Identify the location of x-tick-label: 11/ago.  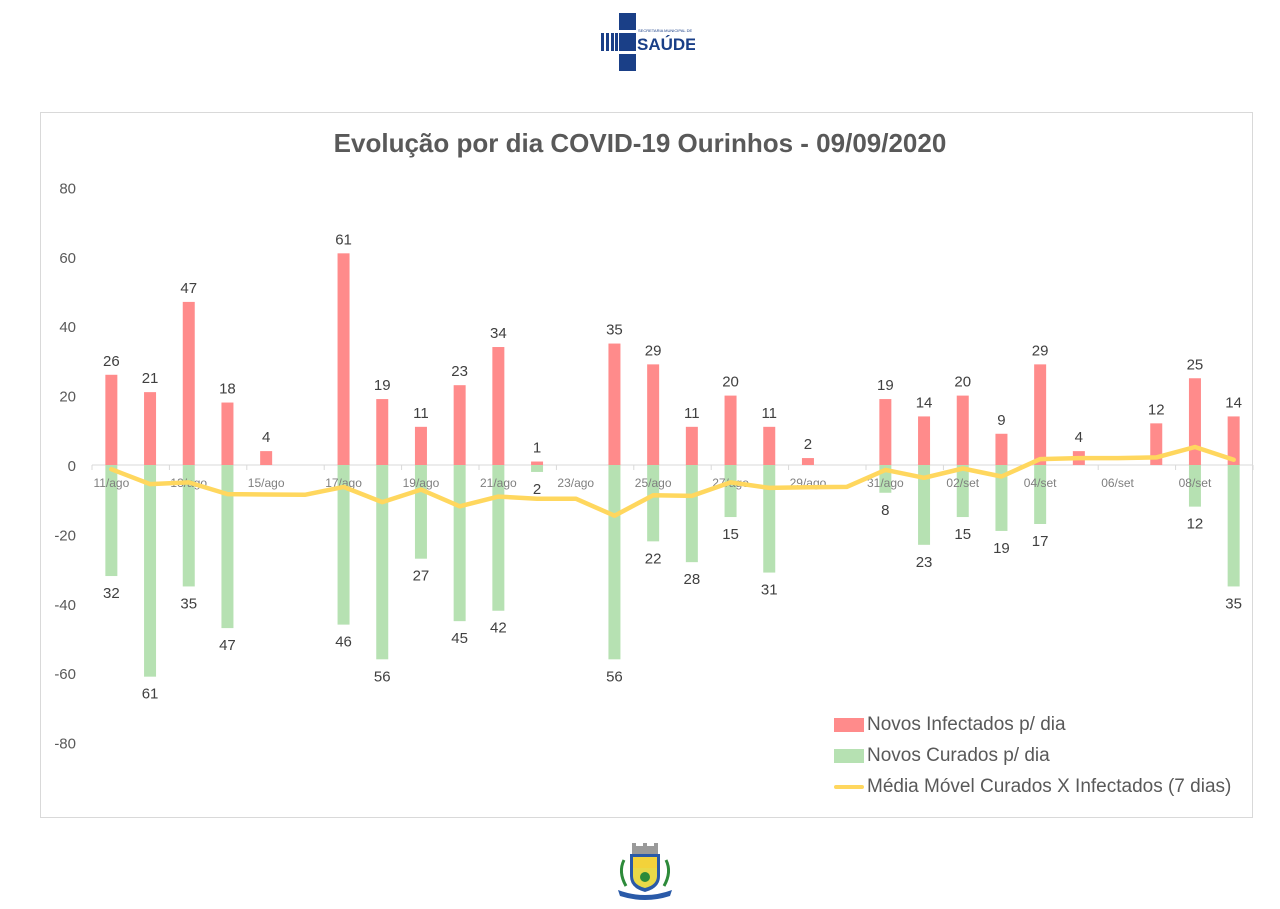
(111, 483).